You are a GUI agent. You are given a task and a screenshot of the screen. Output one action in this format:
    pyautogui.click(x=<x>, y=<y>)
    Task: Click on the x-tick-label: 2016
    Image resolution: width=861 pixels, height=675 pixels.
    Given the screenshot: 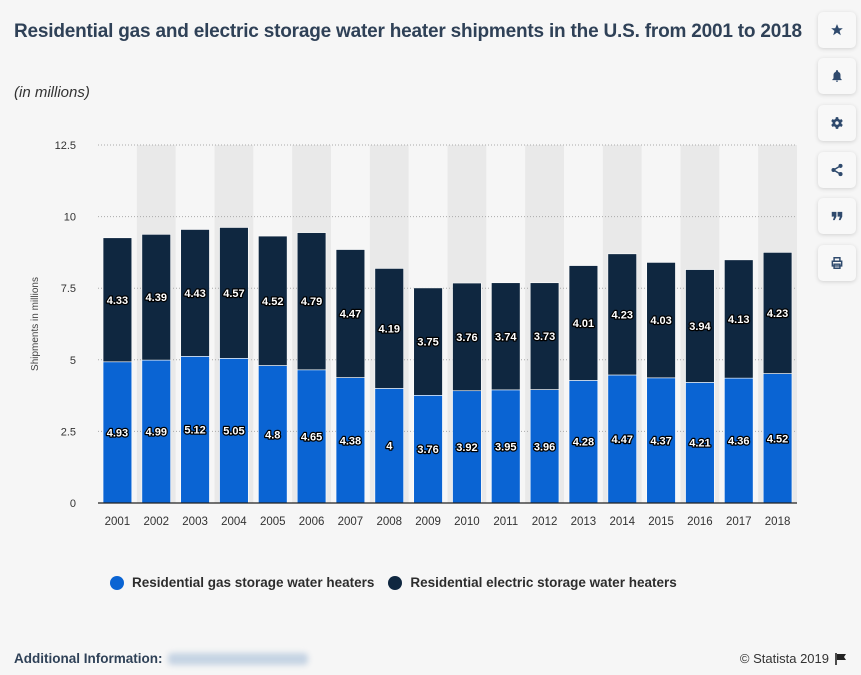 What is the action you would take?
    pyautogui.click(x=700, y=522)
    